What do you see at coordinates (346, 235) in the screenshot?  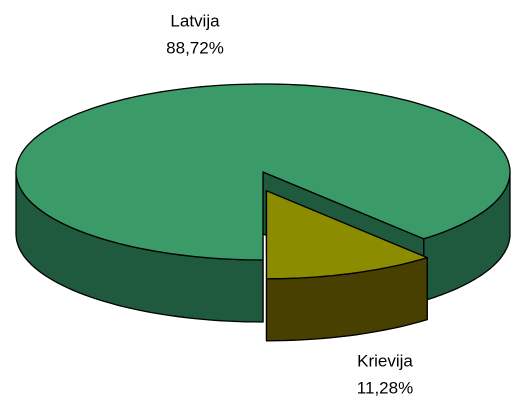 I see `slice` at bounding box center [346, 235].